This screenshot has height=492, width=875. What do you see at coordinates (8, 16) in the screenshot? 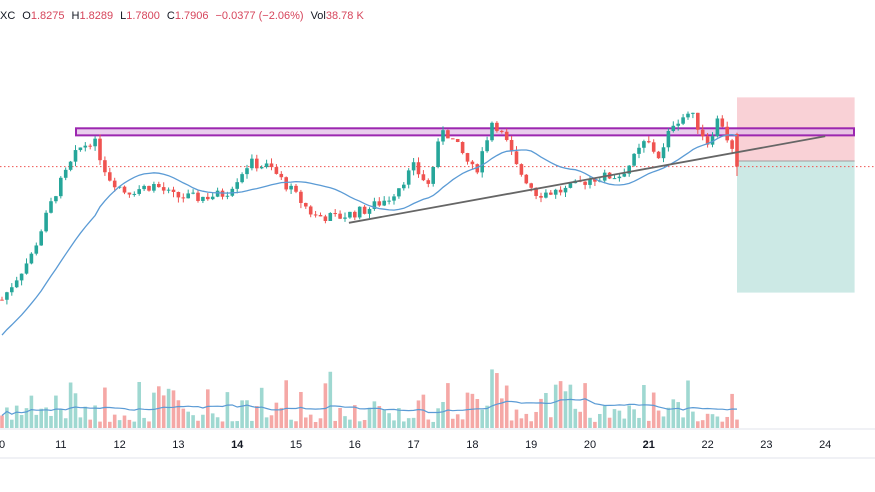
I see `symbol-fragment: XC` at bounding box center [8, 16].